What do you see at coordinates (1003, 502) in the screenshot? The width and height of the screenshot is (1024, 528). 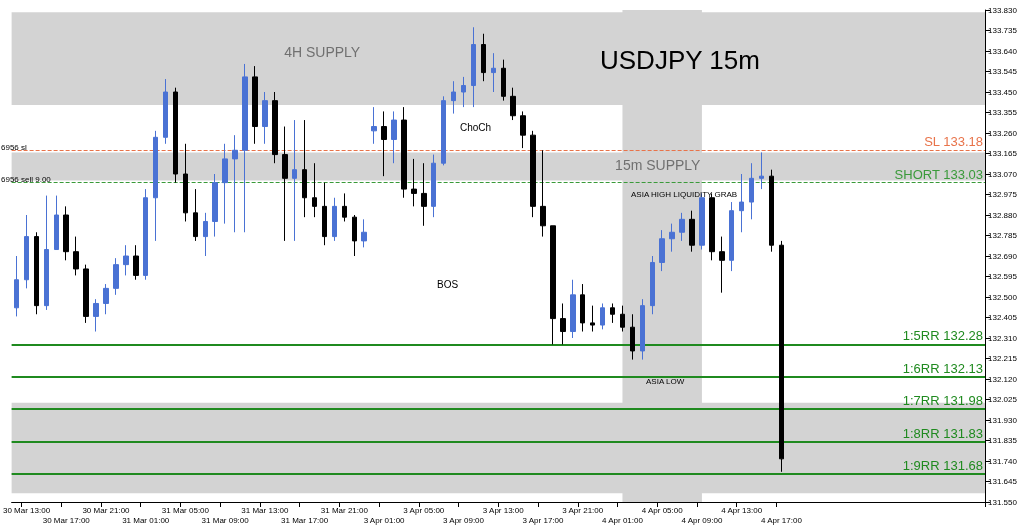 I see `y-tick-label: 131.550` at bounding box center [1003, 502].